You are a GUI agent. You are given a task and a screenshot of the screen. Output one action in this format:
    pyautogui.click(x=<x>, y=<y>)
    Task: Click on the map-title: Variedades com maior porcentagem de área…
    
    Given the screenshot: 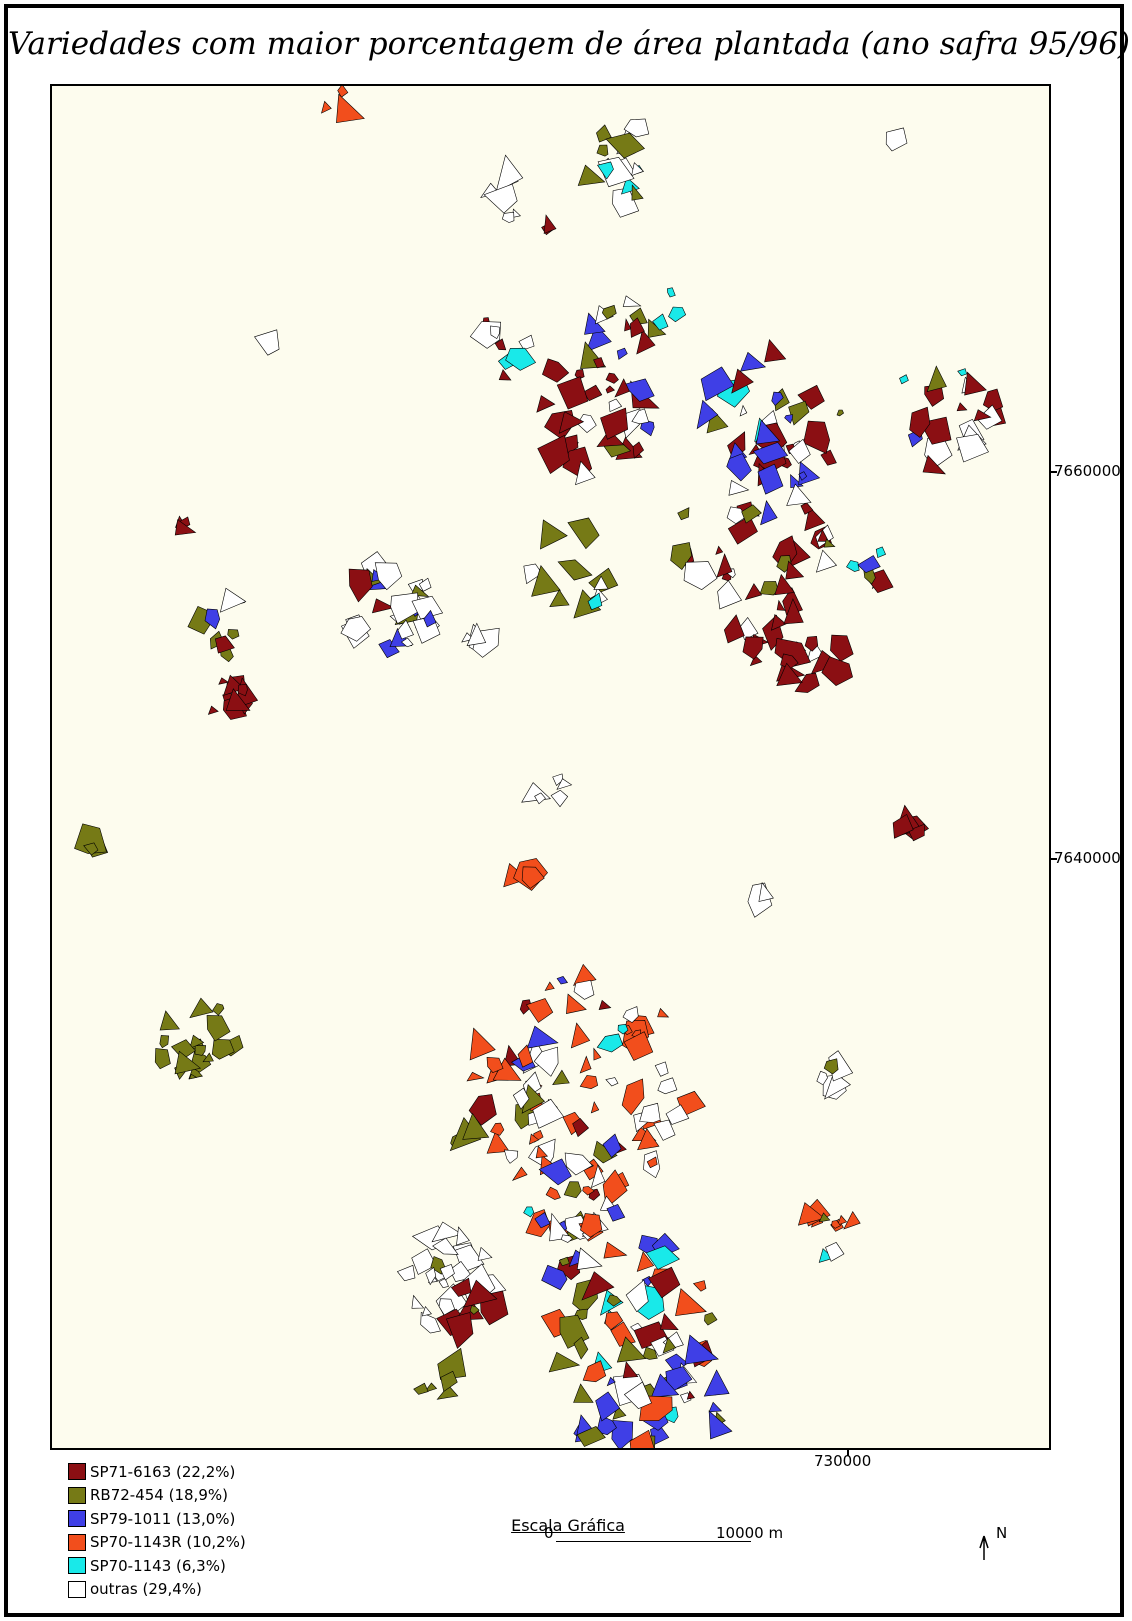 What is the action you would take?
    pyautogui.click(x=569, y=44)
    